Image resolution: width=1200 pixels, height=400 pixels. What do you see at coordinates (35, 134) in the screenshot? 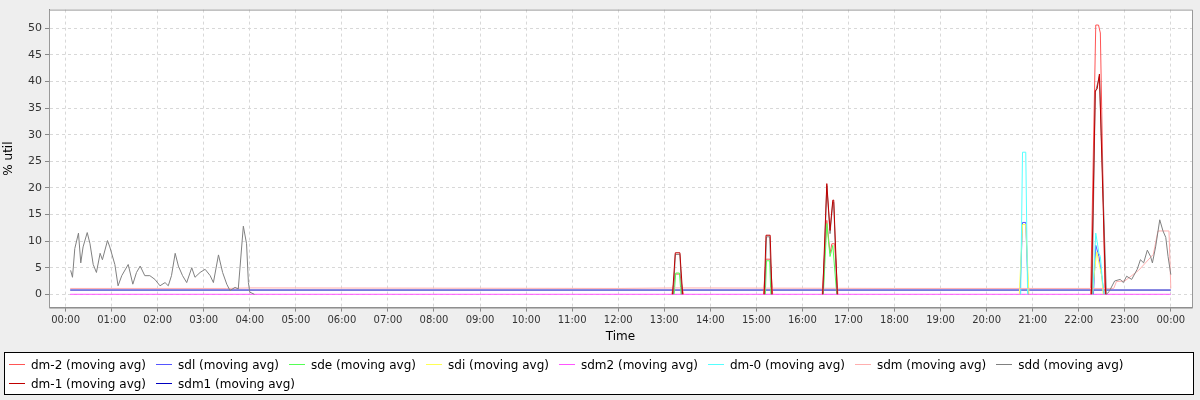
I see `y-tick-label: 30` at bounding box center [35, 134].